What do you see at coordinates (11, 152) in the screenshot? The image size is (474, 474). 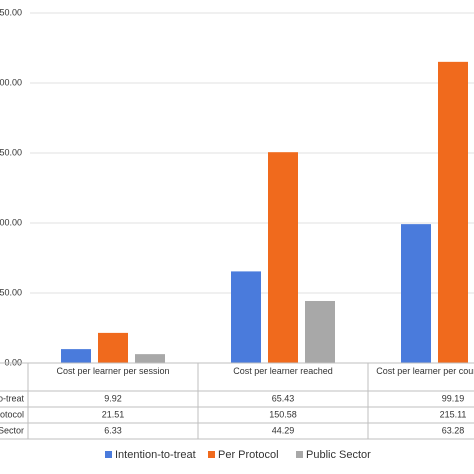 I see `y-tick-label: 150.00` at bounding box center [11, 152].